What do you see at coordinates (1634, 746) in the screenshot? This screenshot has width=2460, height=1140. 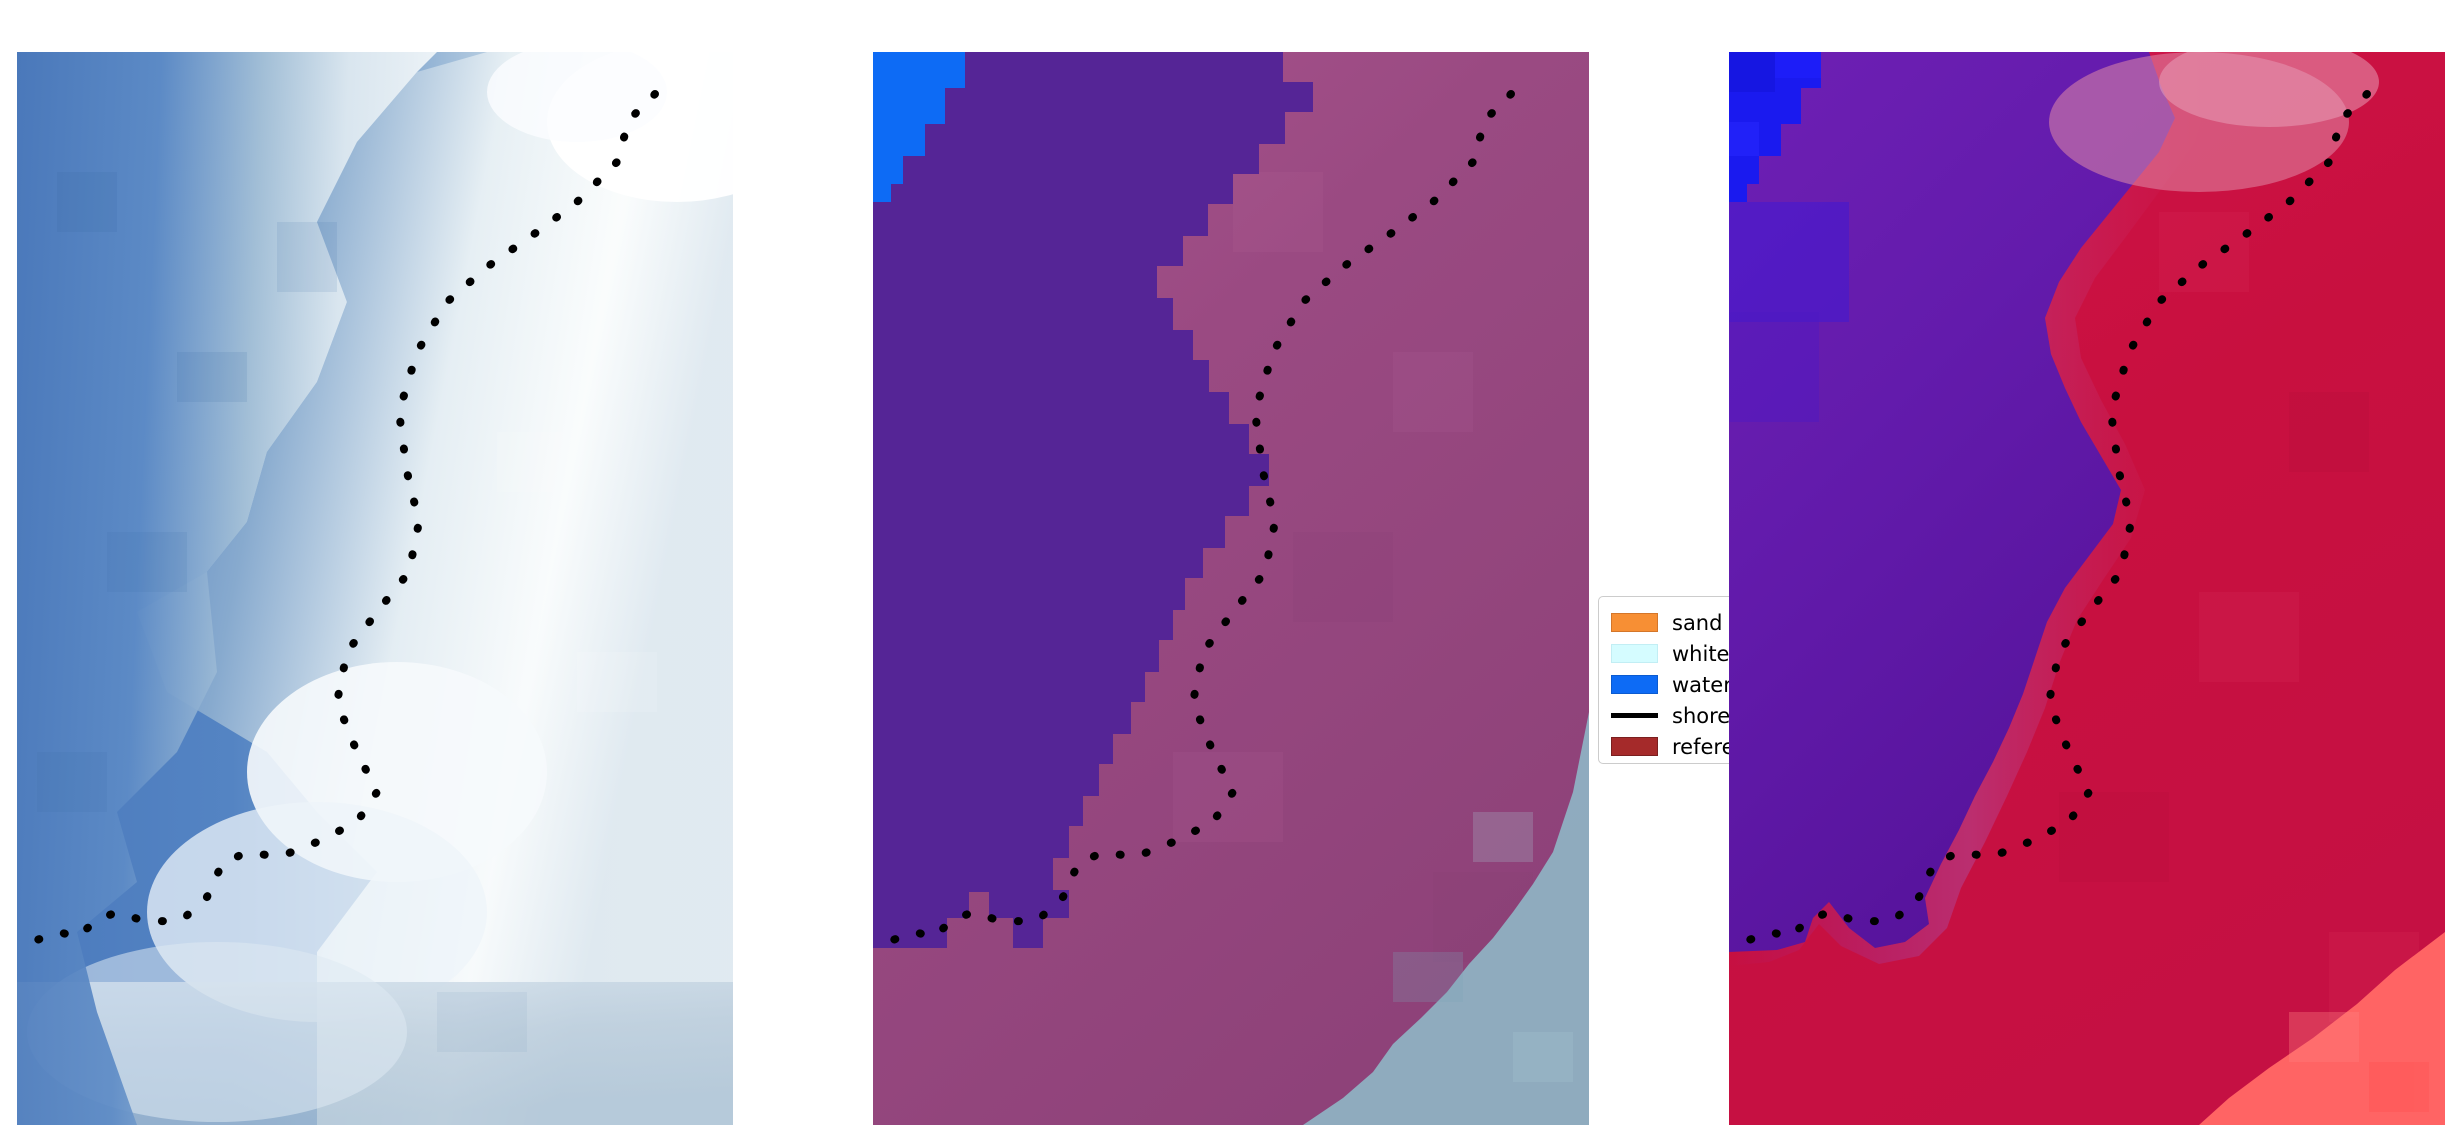 I see `reference-shoreline-swatch` at bounding box center [1634, 746].